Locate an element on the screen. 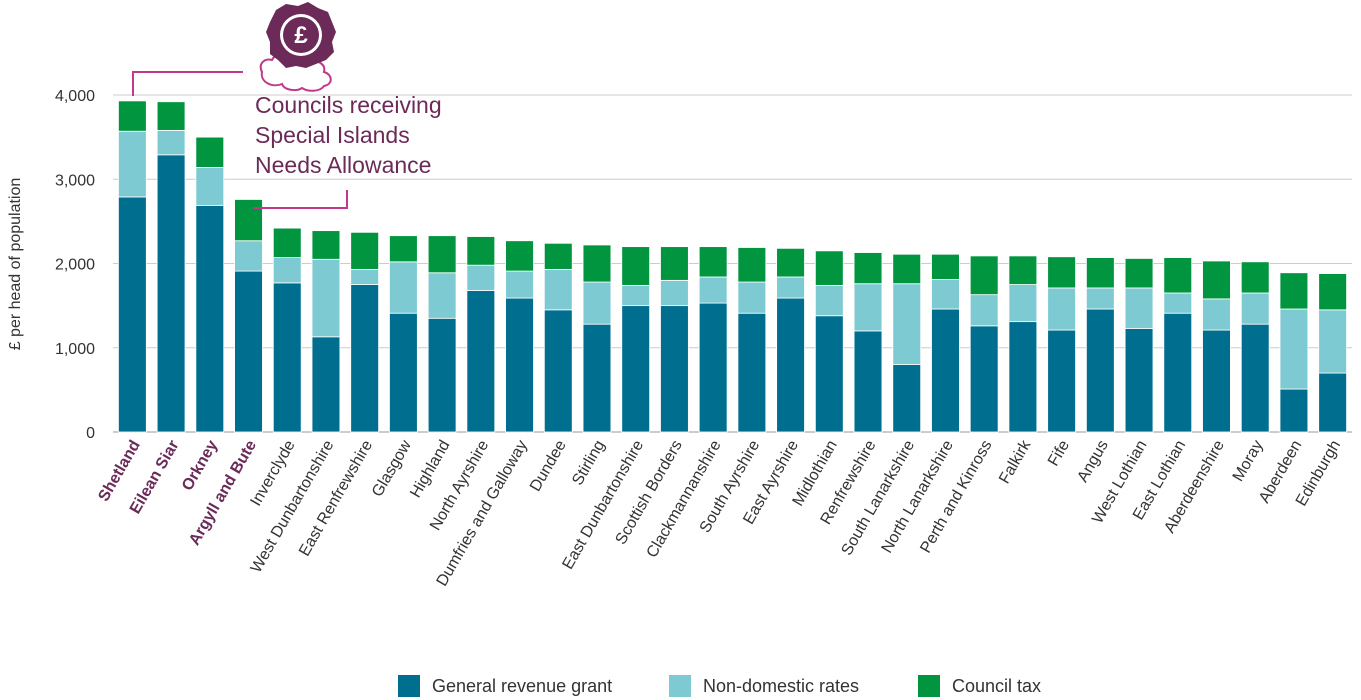 The height and width of the screenshot is (700, 1361). x-category-label: East Renfrewshire is located at coordinates (336, 498).